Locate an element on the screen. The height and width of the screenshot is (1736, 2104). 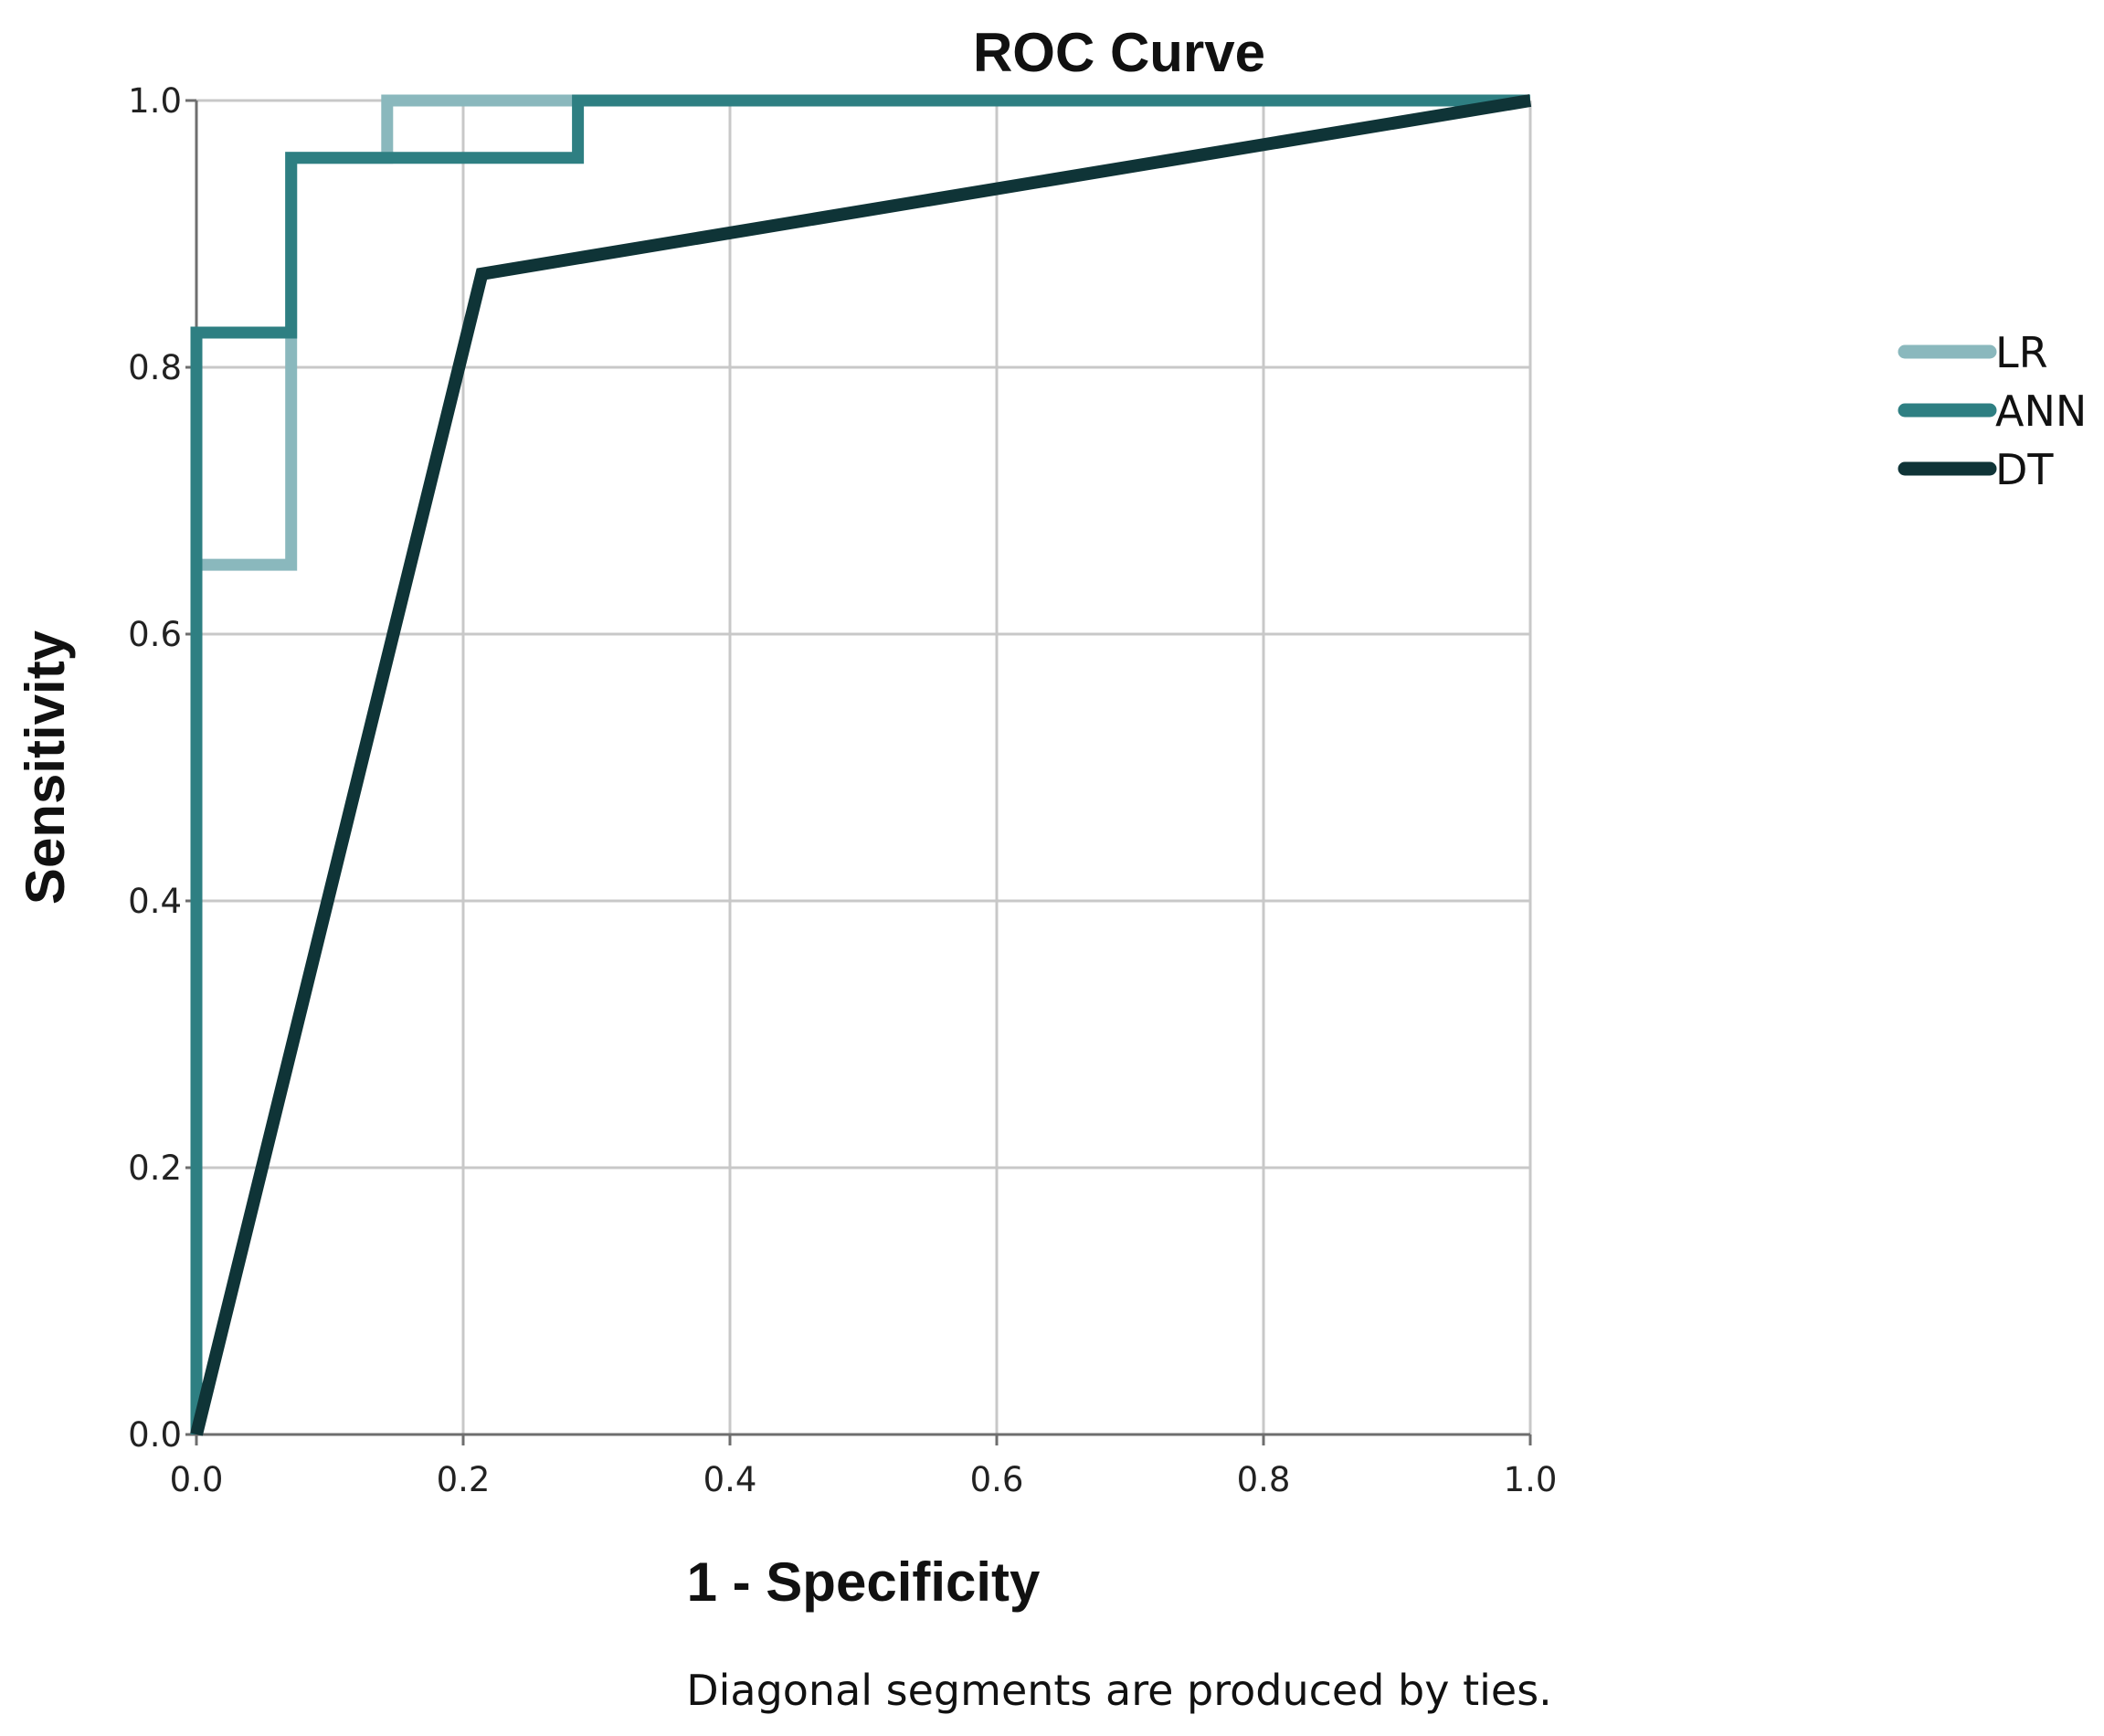
x-tick-label: 1.0 is located at coordinates (1531, 1479).